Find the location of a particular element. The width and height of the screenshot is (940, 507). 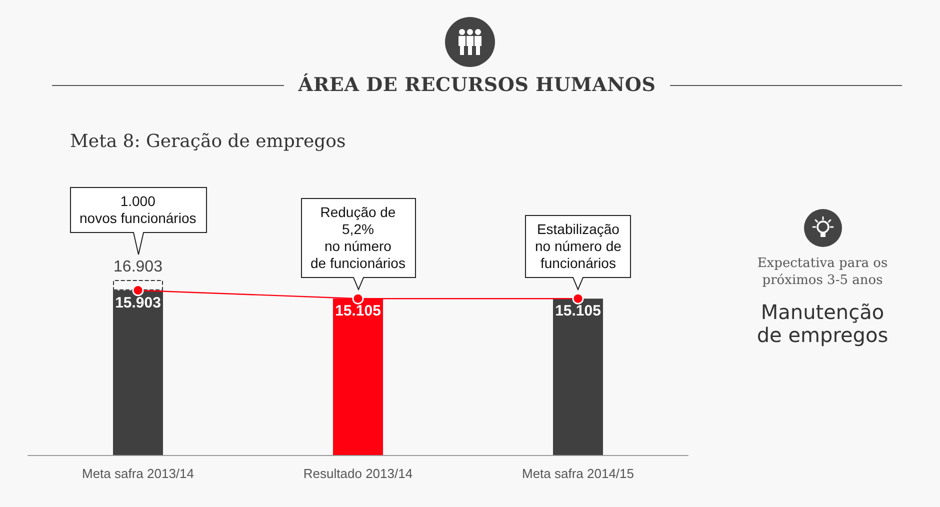

text: Meta 8: Geração de empregos is located at coordinates (208, 141).